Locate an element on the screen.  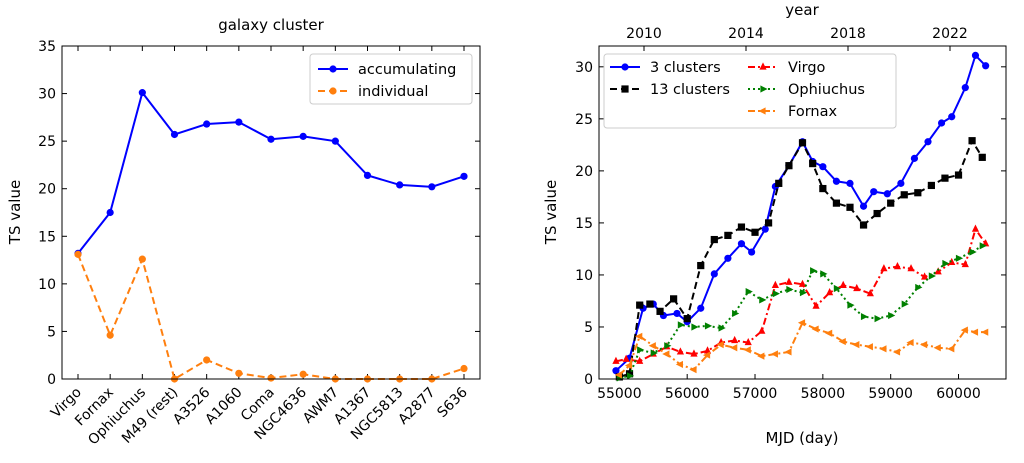
left-xtick-label: A1060 is located at coordinates (223, 406).